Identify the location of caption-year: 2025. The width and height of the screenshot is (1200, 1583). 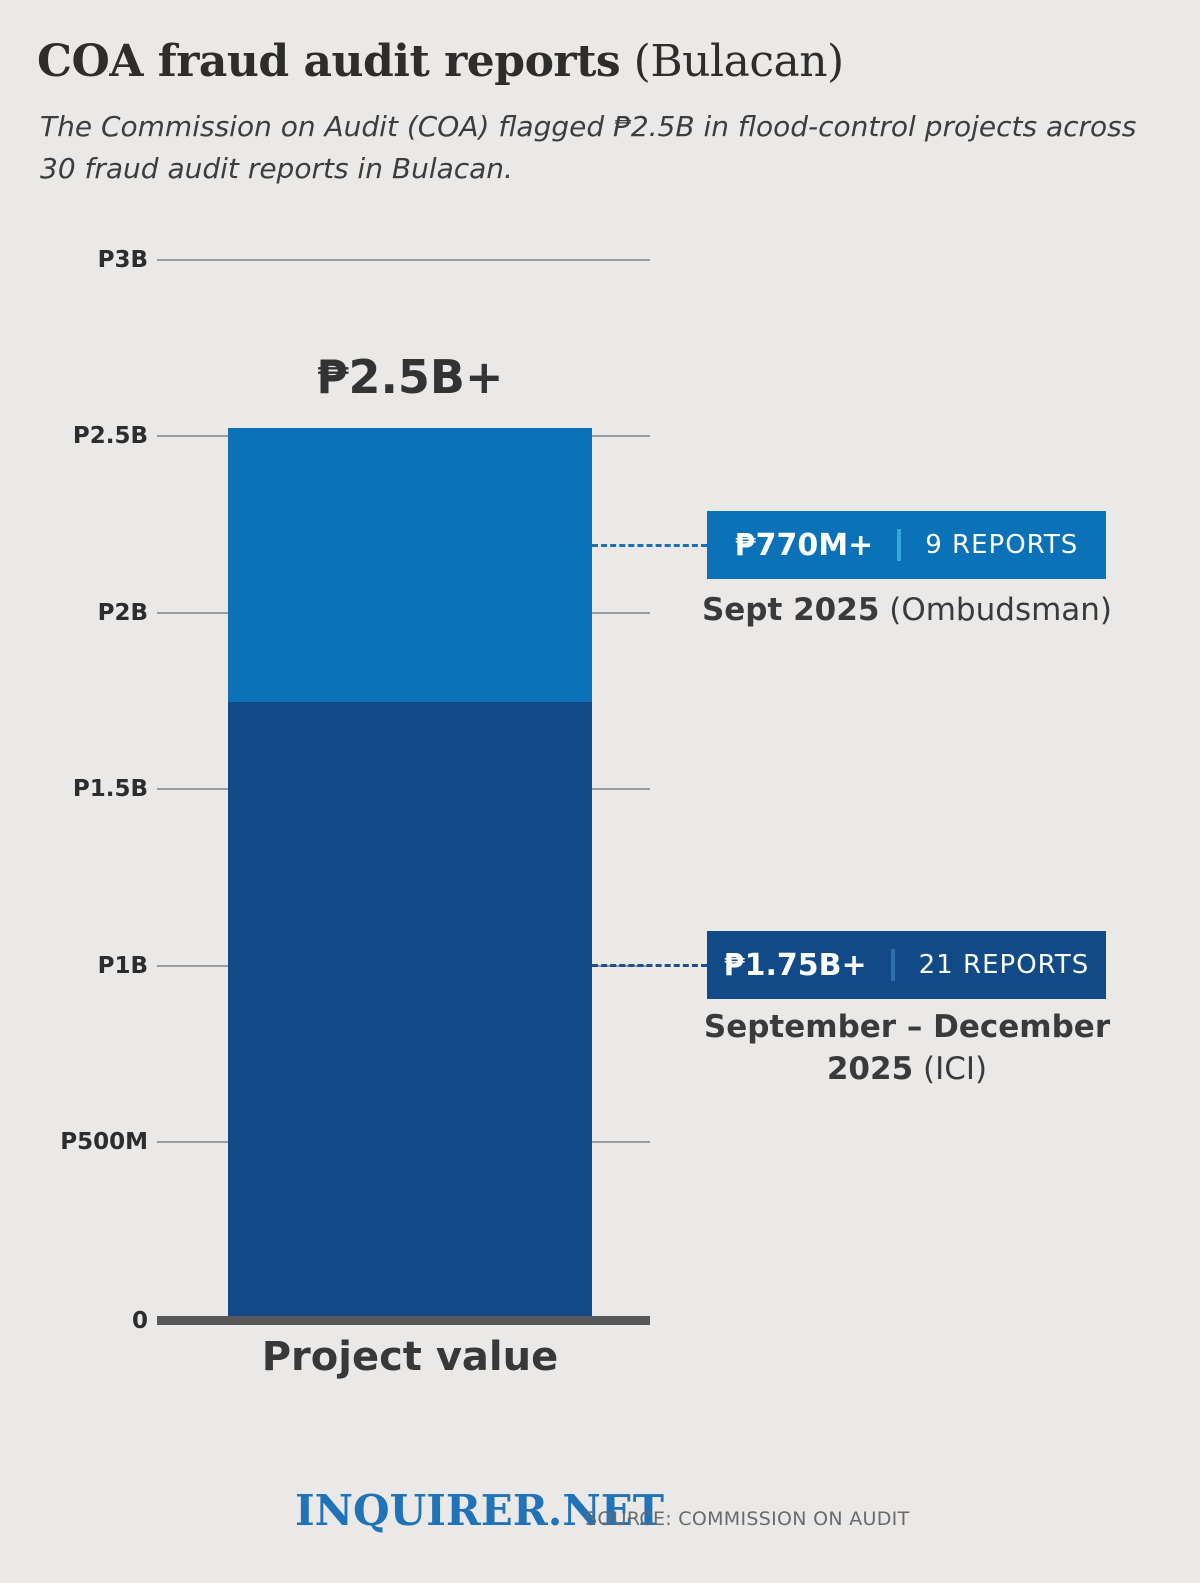
(870, 1069).